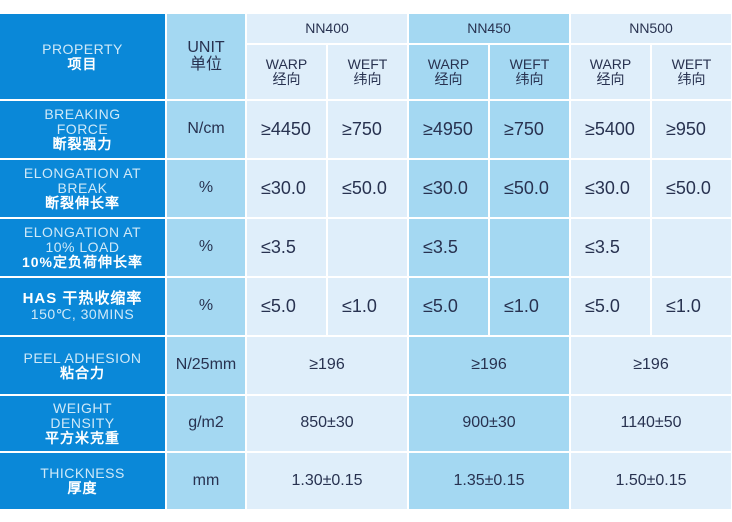 The width and height of the screenshot is (732, 522). I want to click on value-cell: ≥950, so click(691, 129).